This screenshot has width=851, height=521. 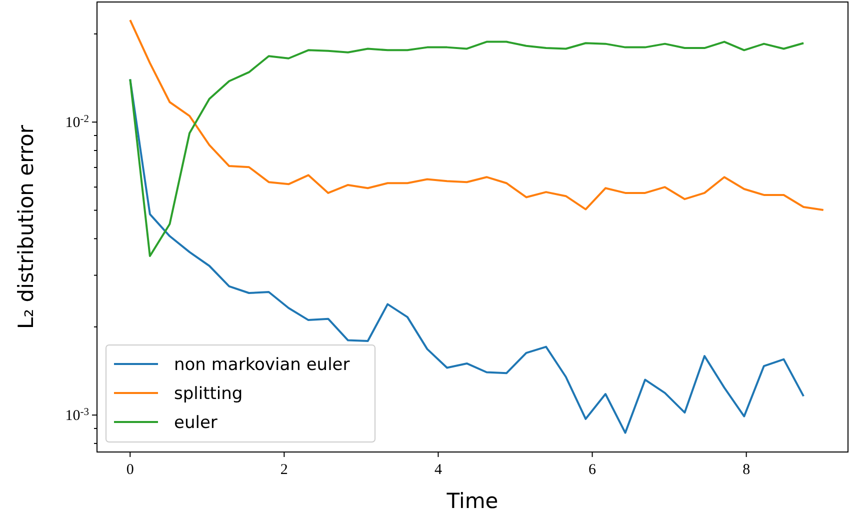 What do you see at coordinates (130, 470) in the screenshot?
I see `x-tick-label: 0` at bounding box center [130, 470].